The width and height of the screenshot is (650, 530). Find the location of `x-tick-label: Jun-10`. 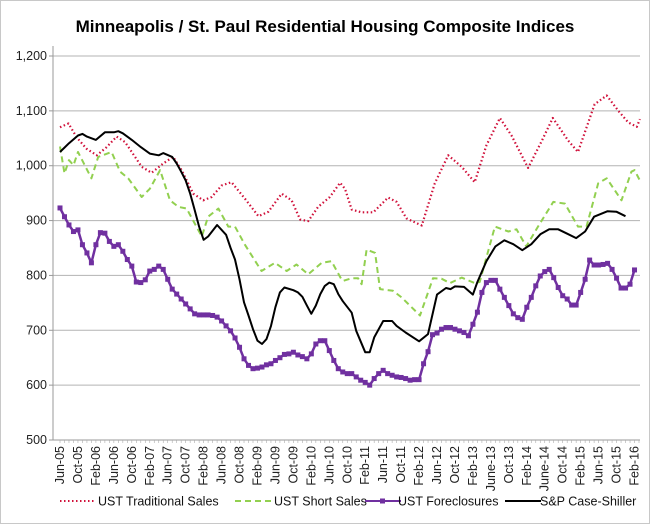

x-tick-label: Jun-10 is located at coordinates (329, 465).